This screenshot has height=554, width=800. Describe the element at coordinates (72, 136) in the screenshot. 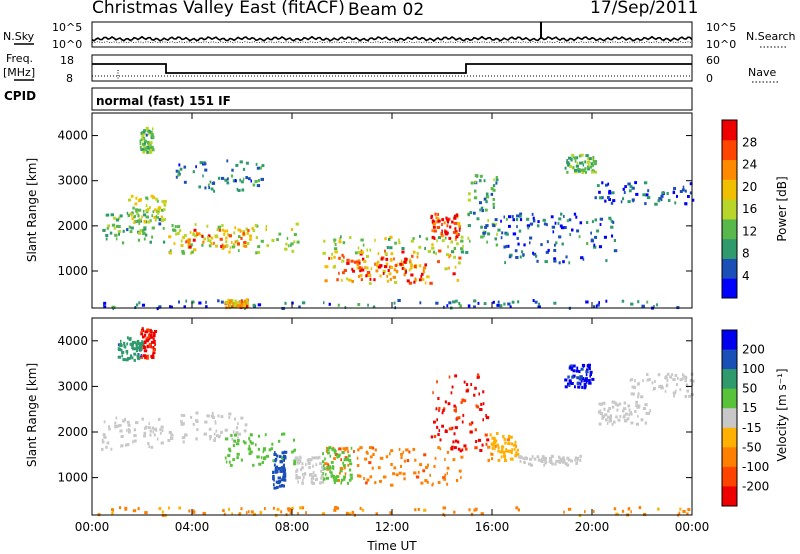

I see `y-tick-label: 4000` at that location.